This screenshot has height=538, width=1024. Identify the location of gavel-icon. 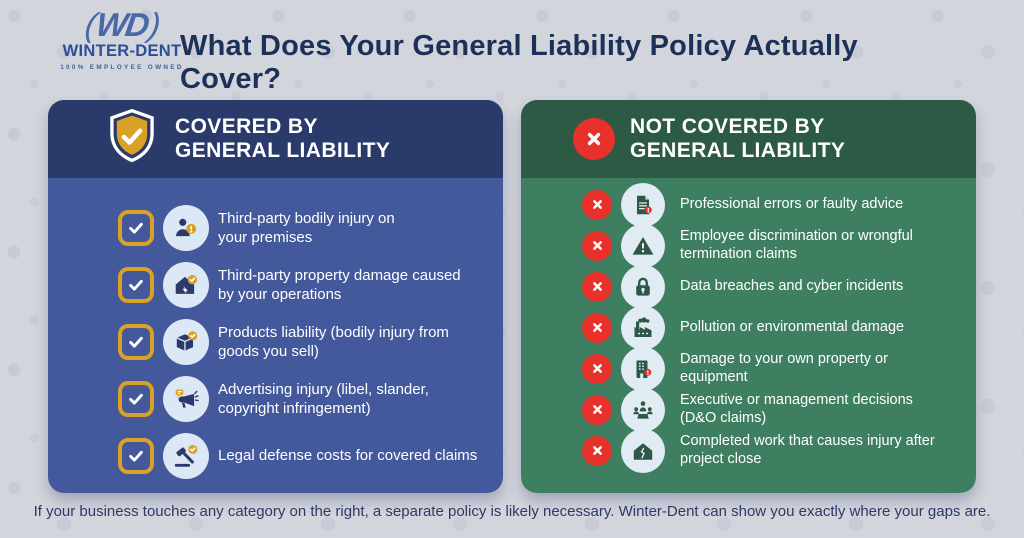
(186, 456).